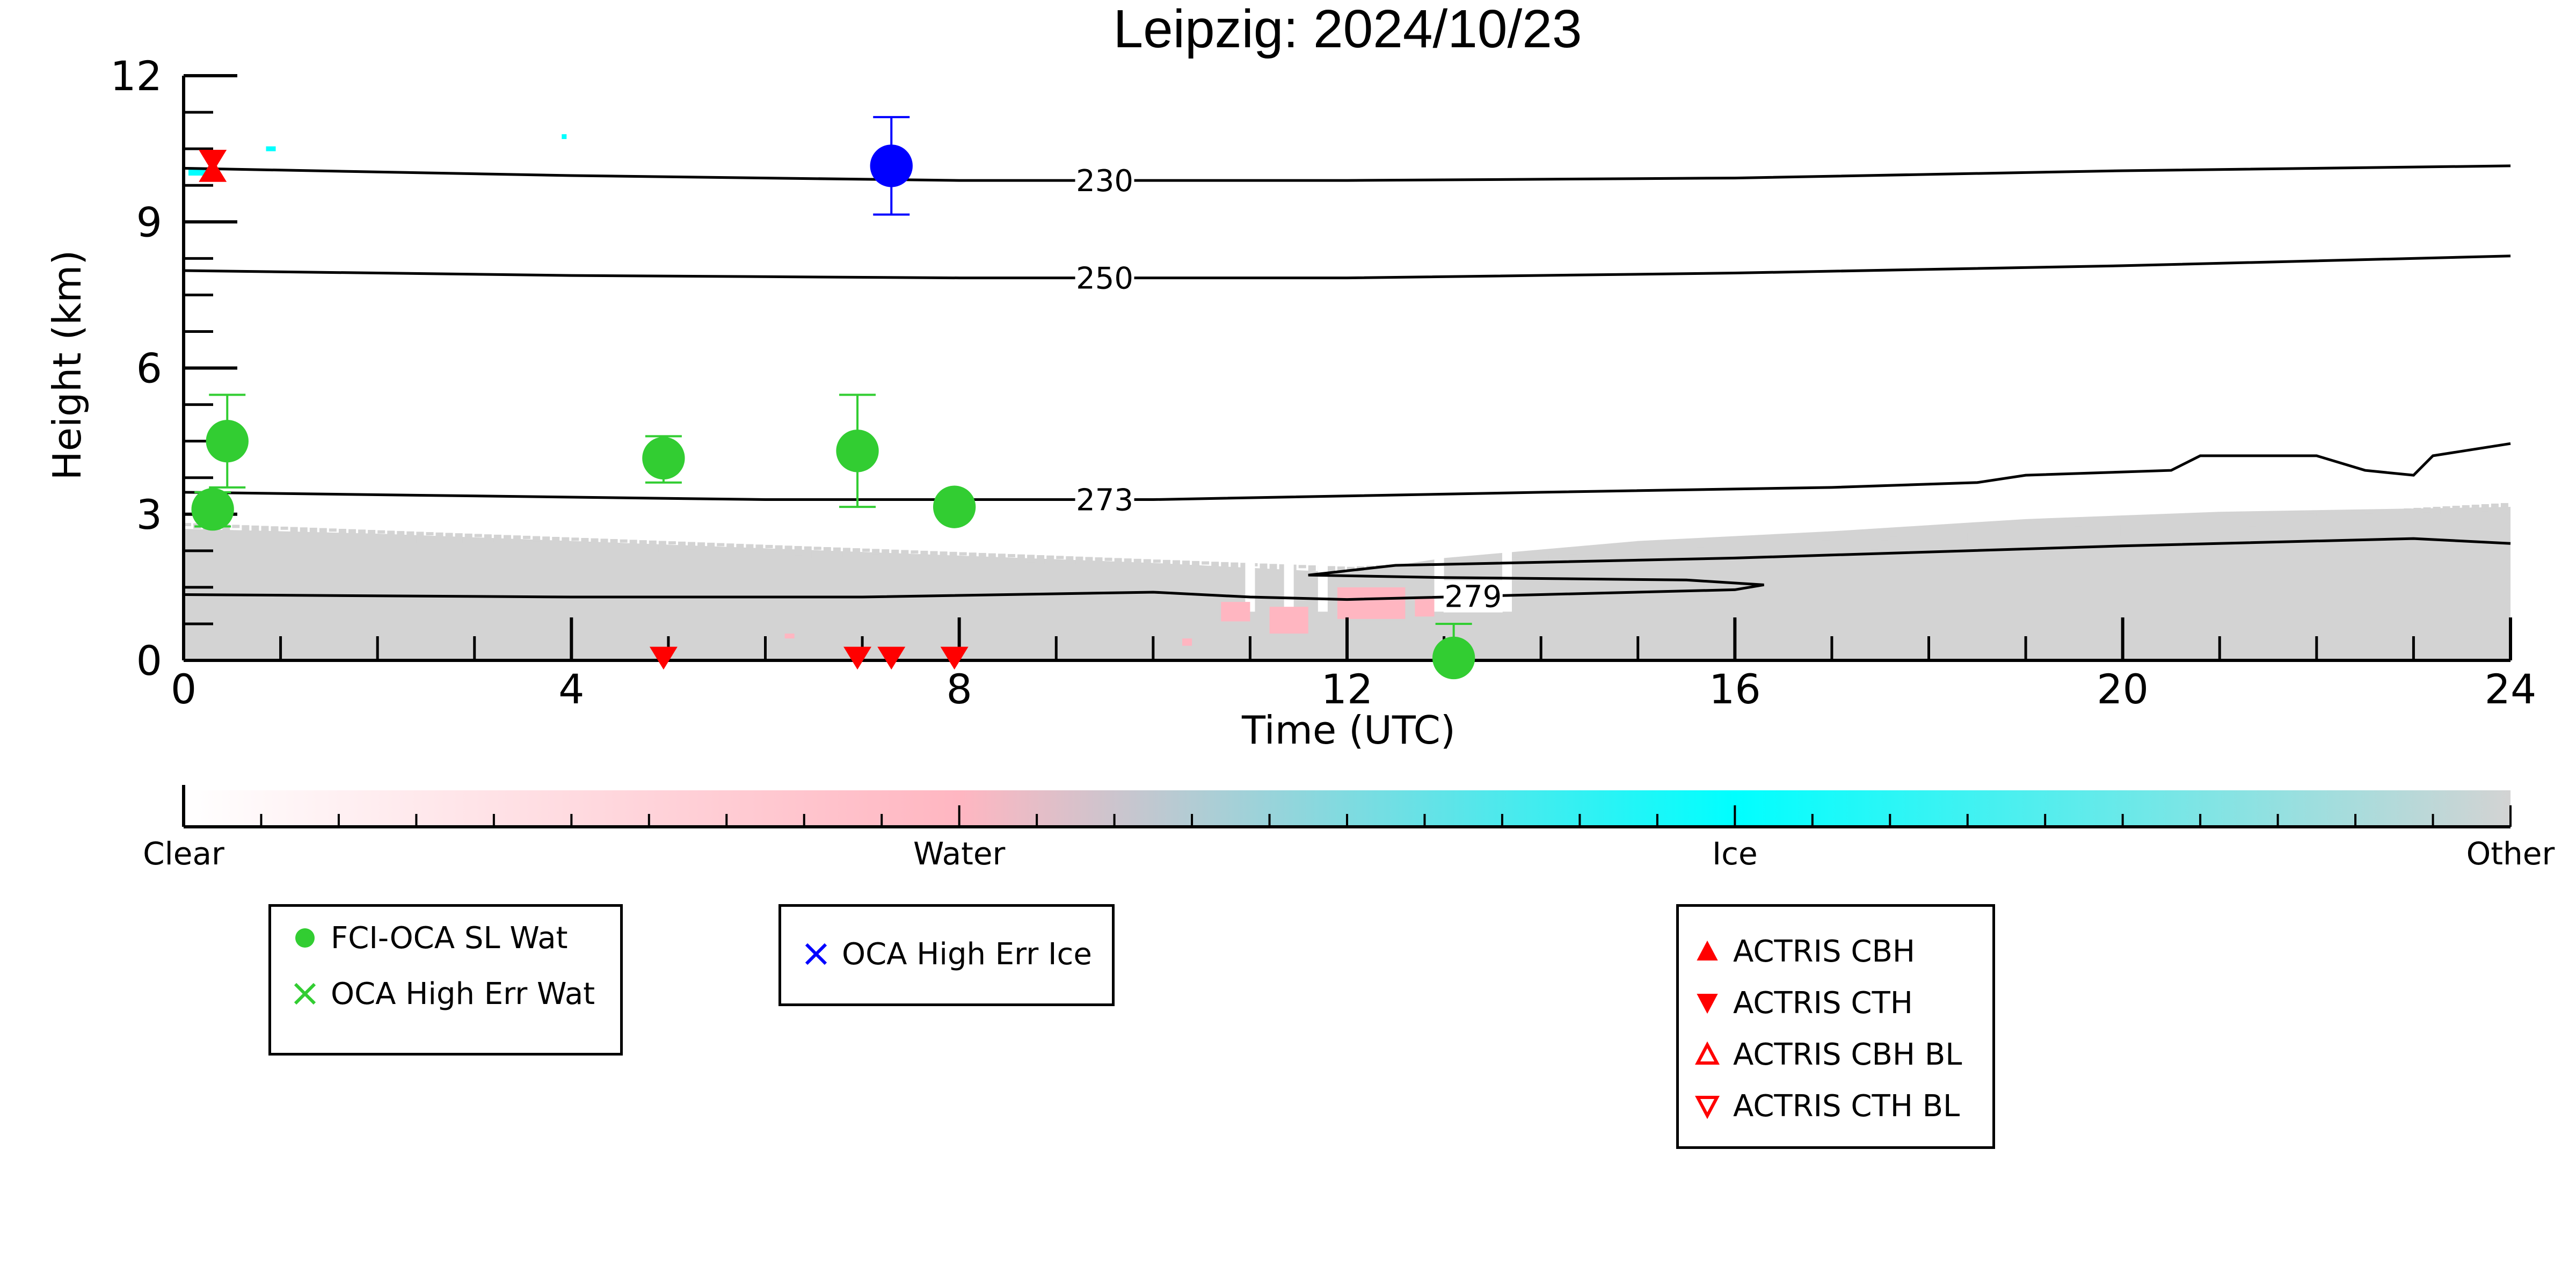 The image size is (2576, 1288). Describe the element at coordinates (1348, 29) in the screenshot. I see `chart-title: Leipzig: 2024/10/23` at that location.